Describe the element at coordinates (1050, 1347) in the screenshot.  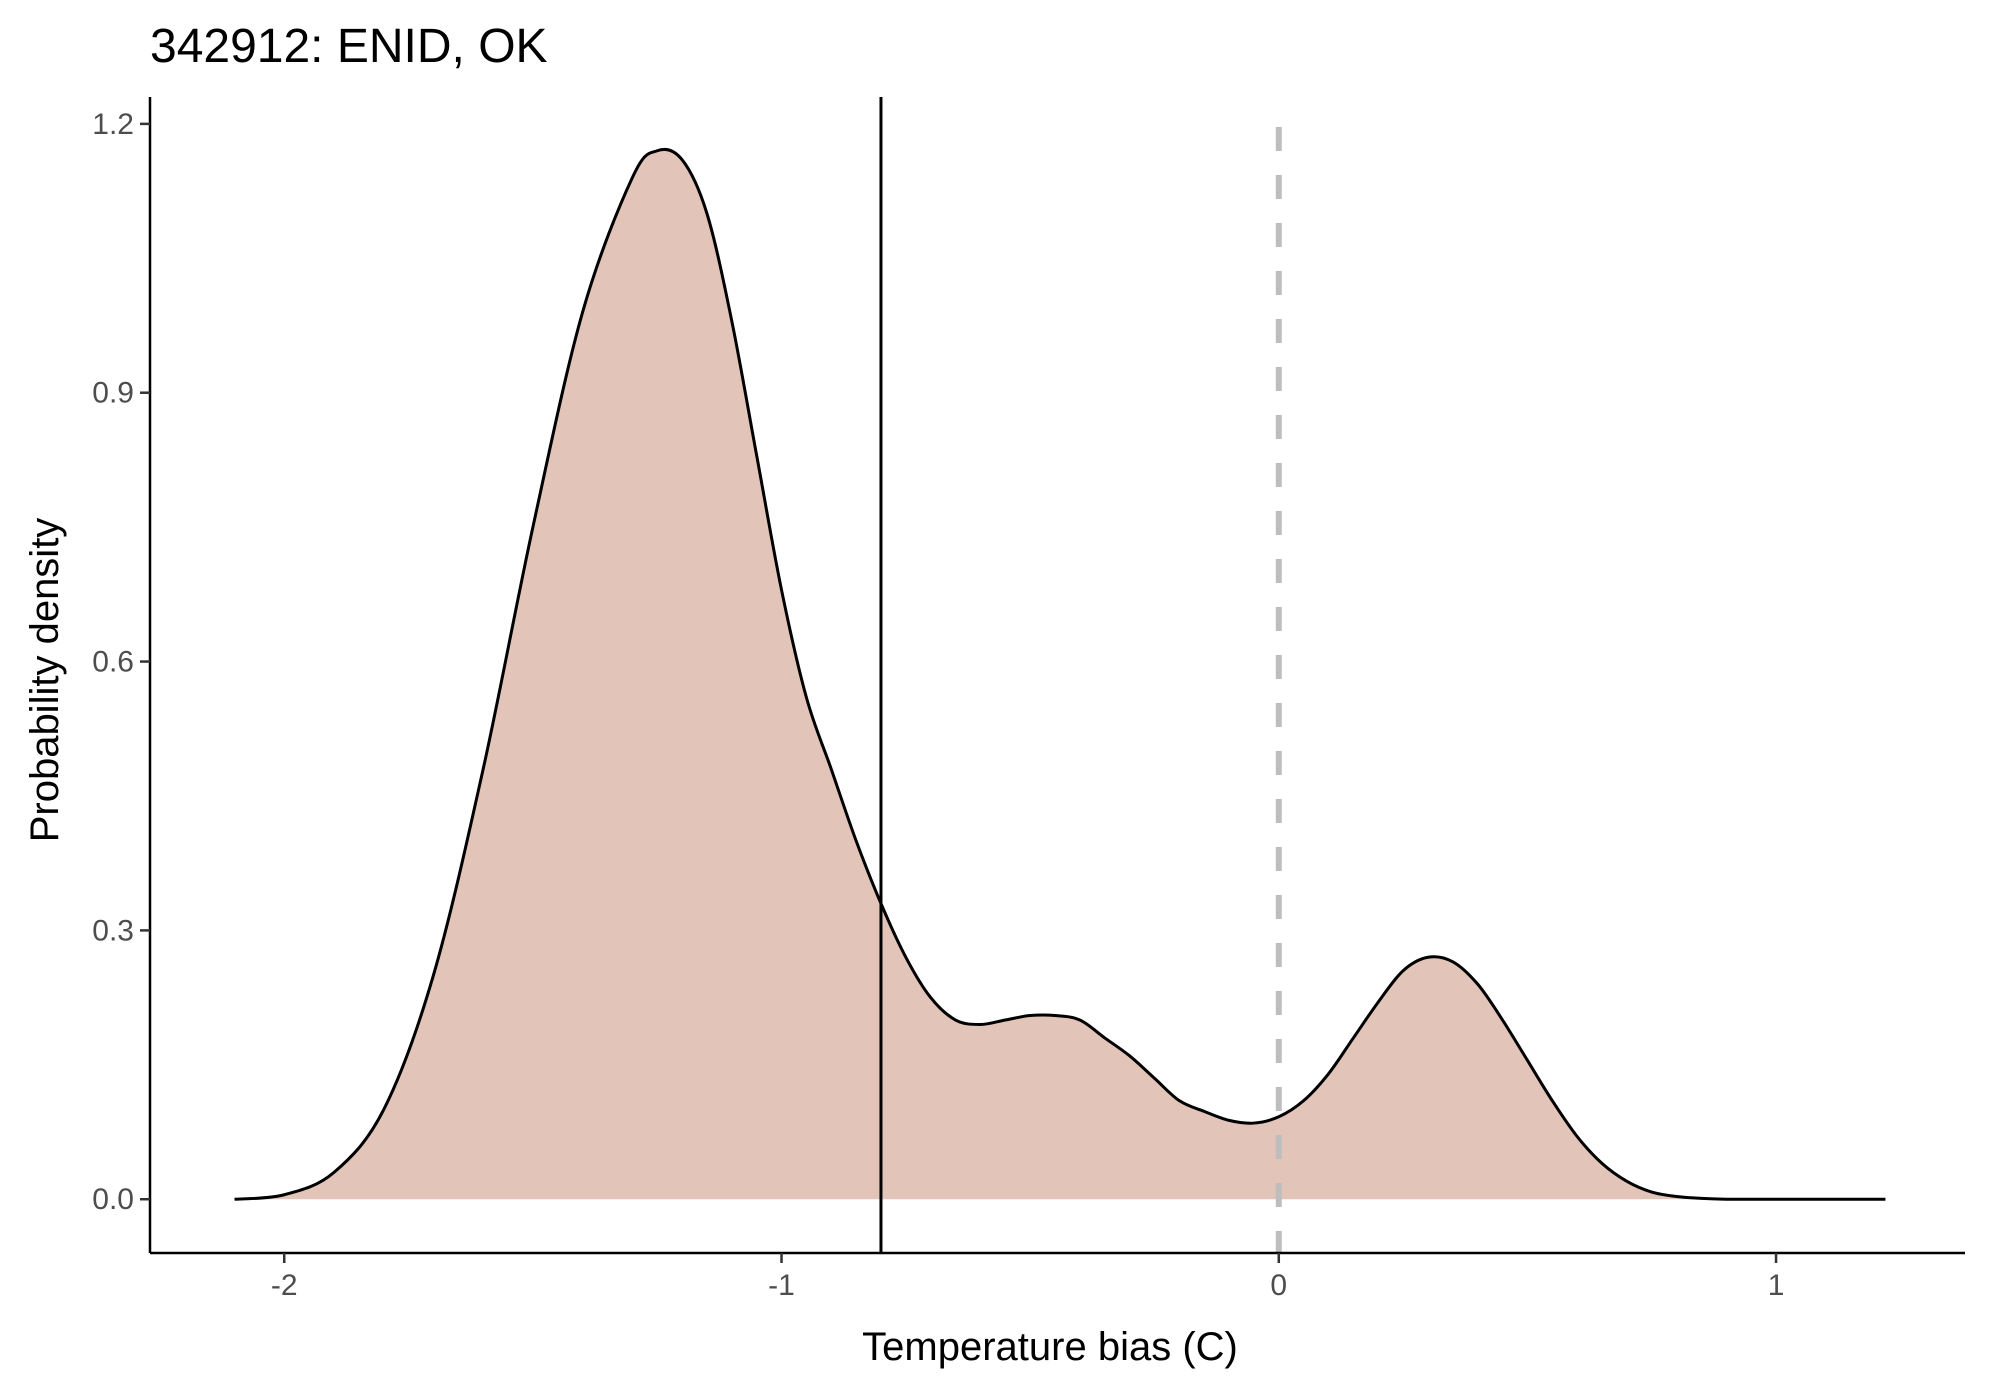
I see `x-axis-label: Temperature bias (C)` at that location.